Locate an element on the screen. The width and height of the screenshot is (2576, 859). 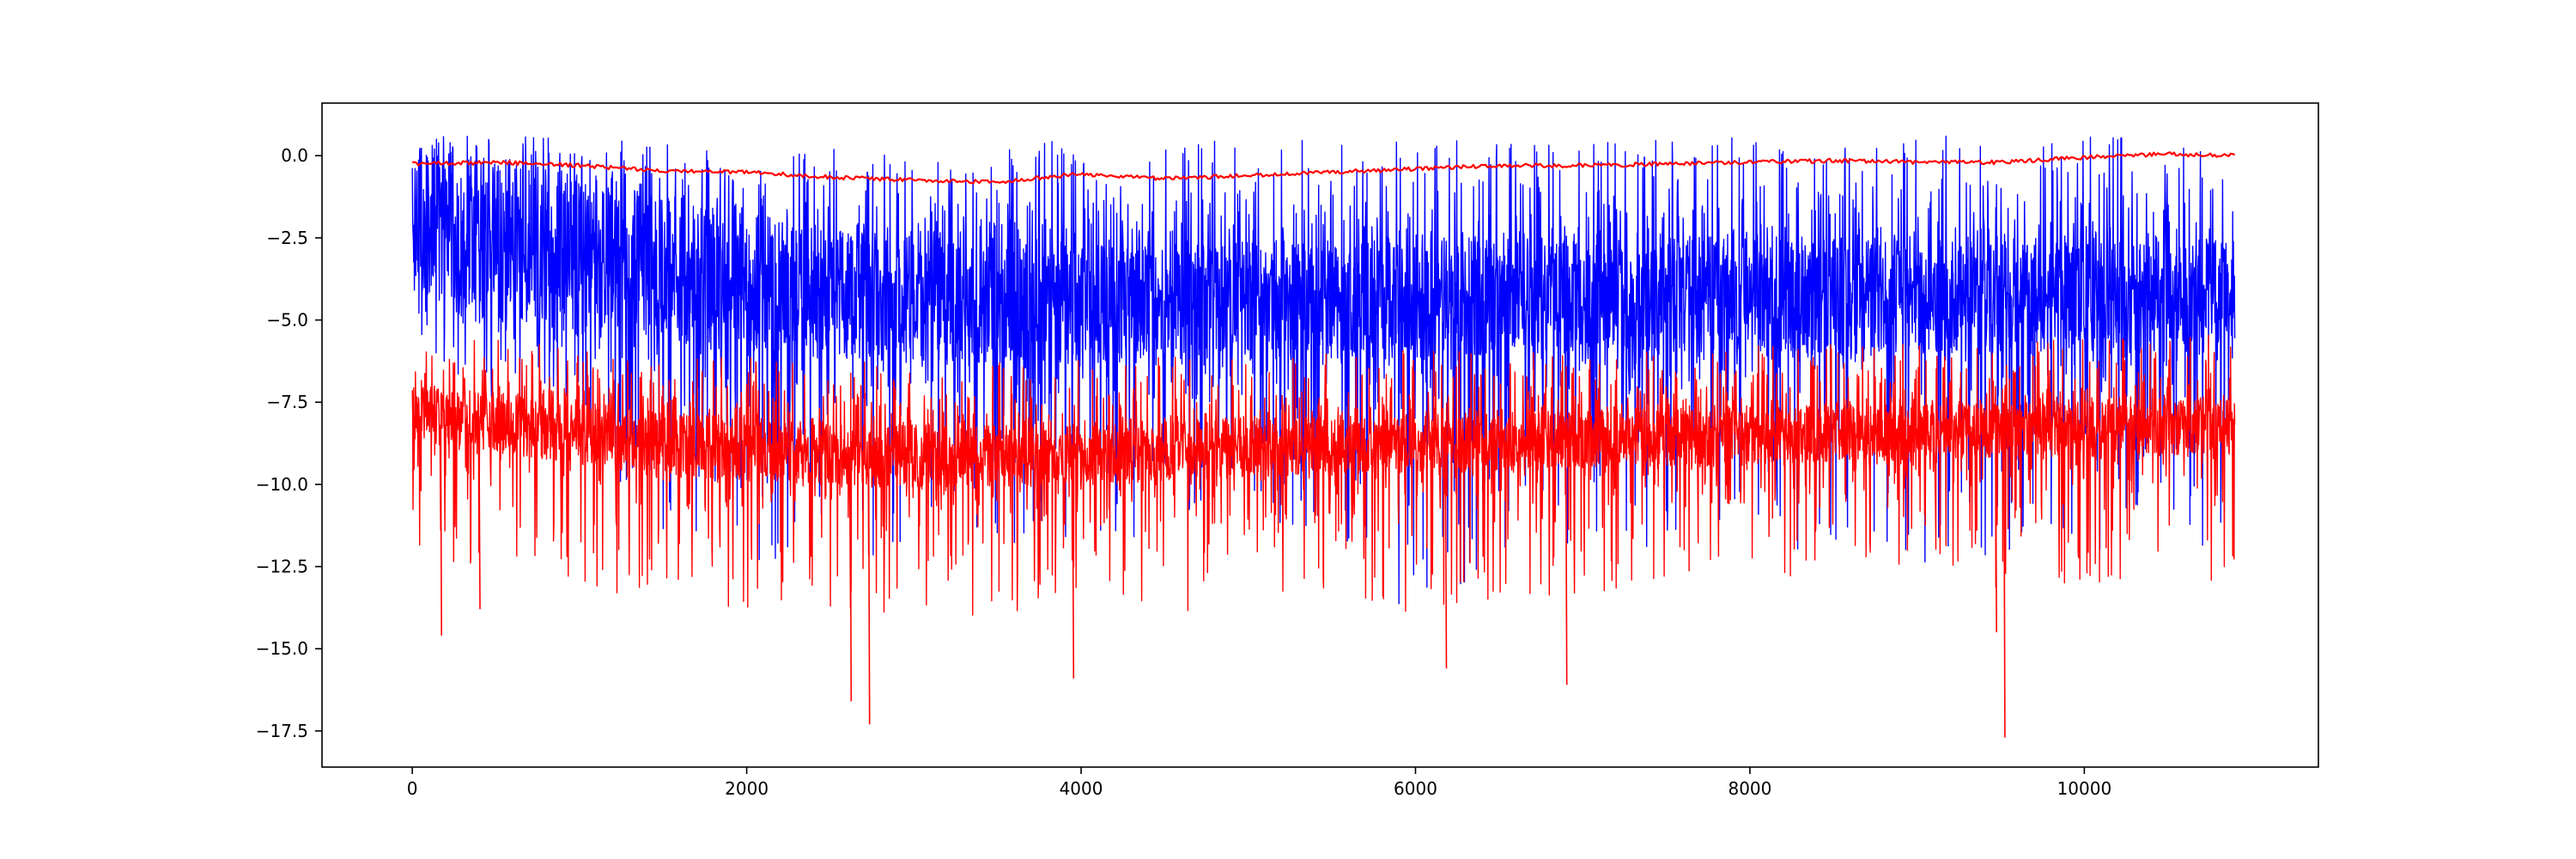
x-tick-label: 6000 is located at coordinates (1415, 788).